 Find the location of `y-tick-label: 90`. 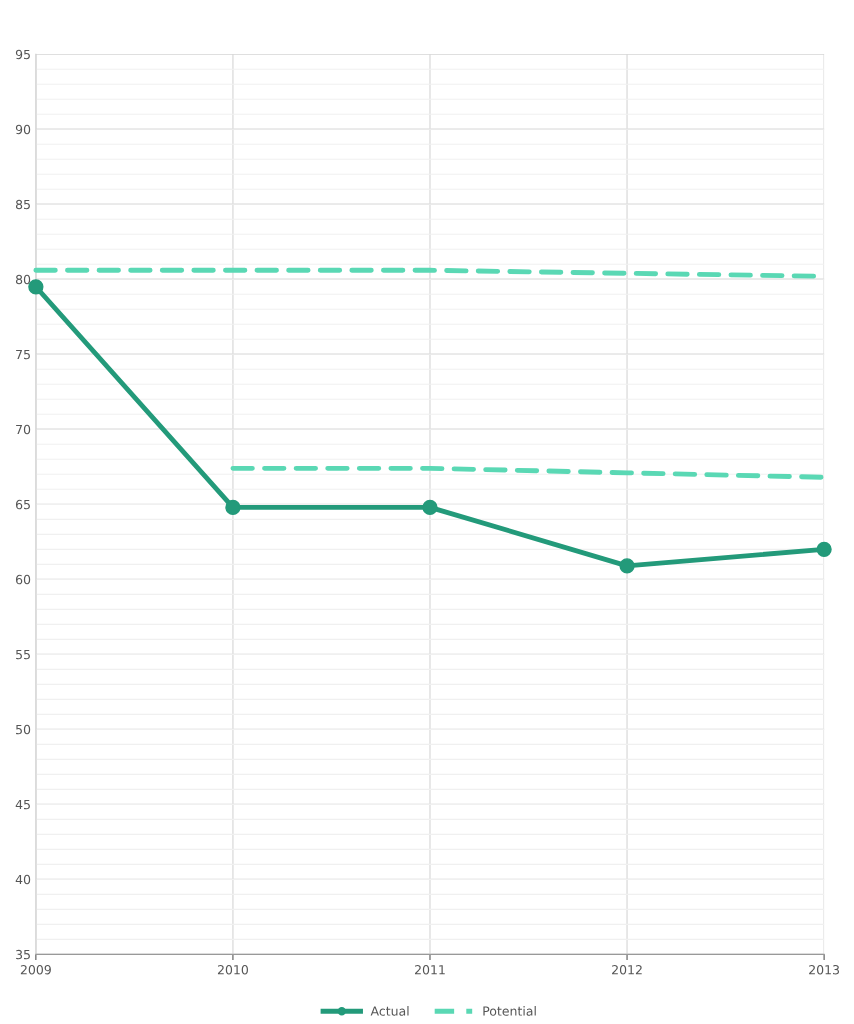

y-tick-label: 90 is located at coordinates (23, 129).